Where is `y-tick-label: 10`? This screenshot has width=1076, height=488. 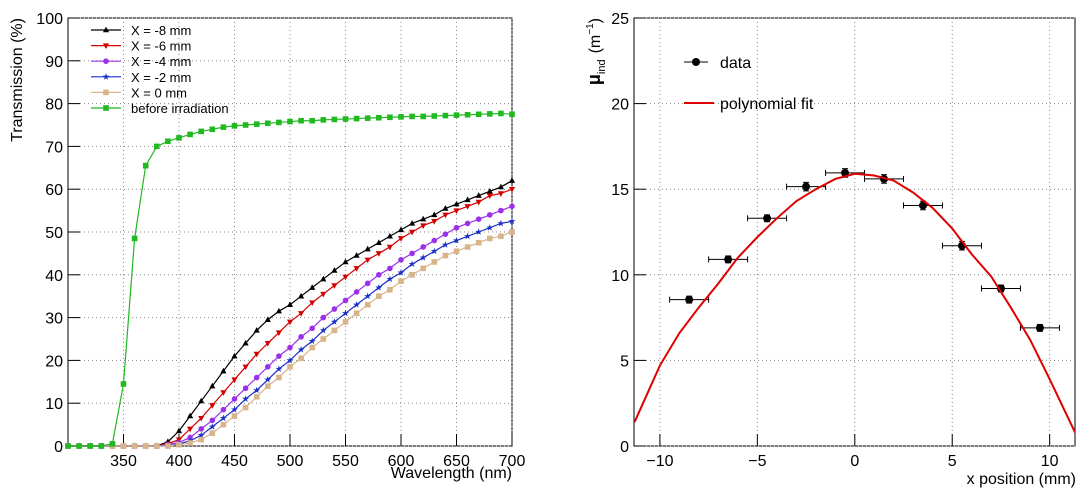
y-tick-label: 10 is located at coordinates (54, 404).